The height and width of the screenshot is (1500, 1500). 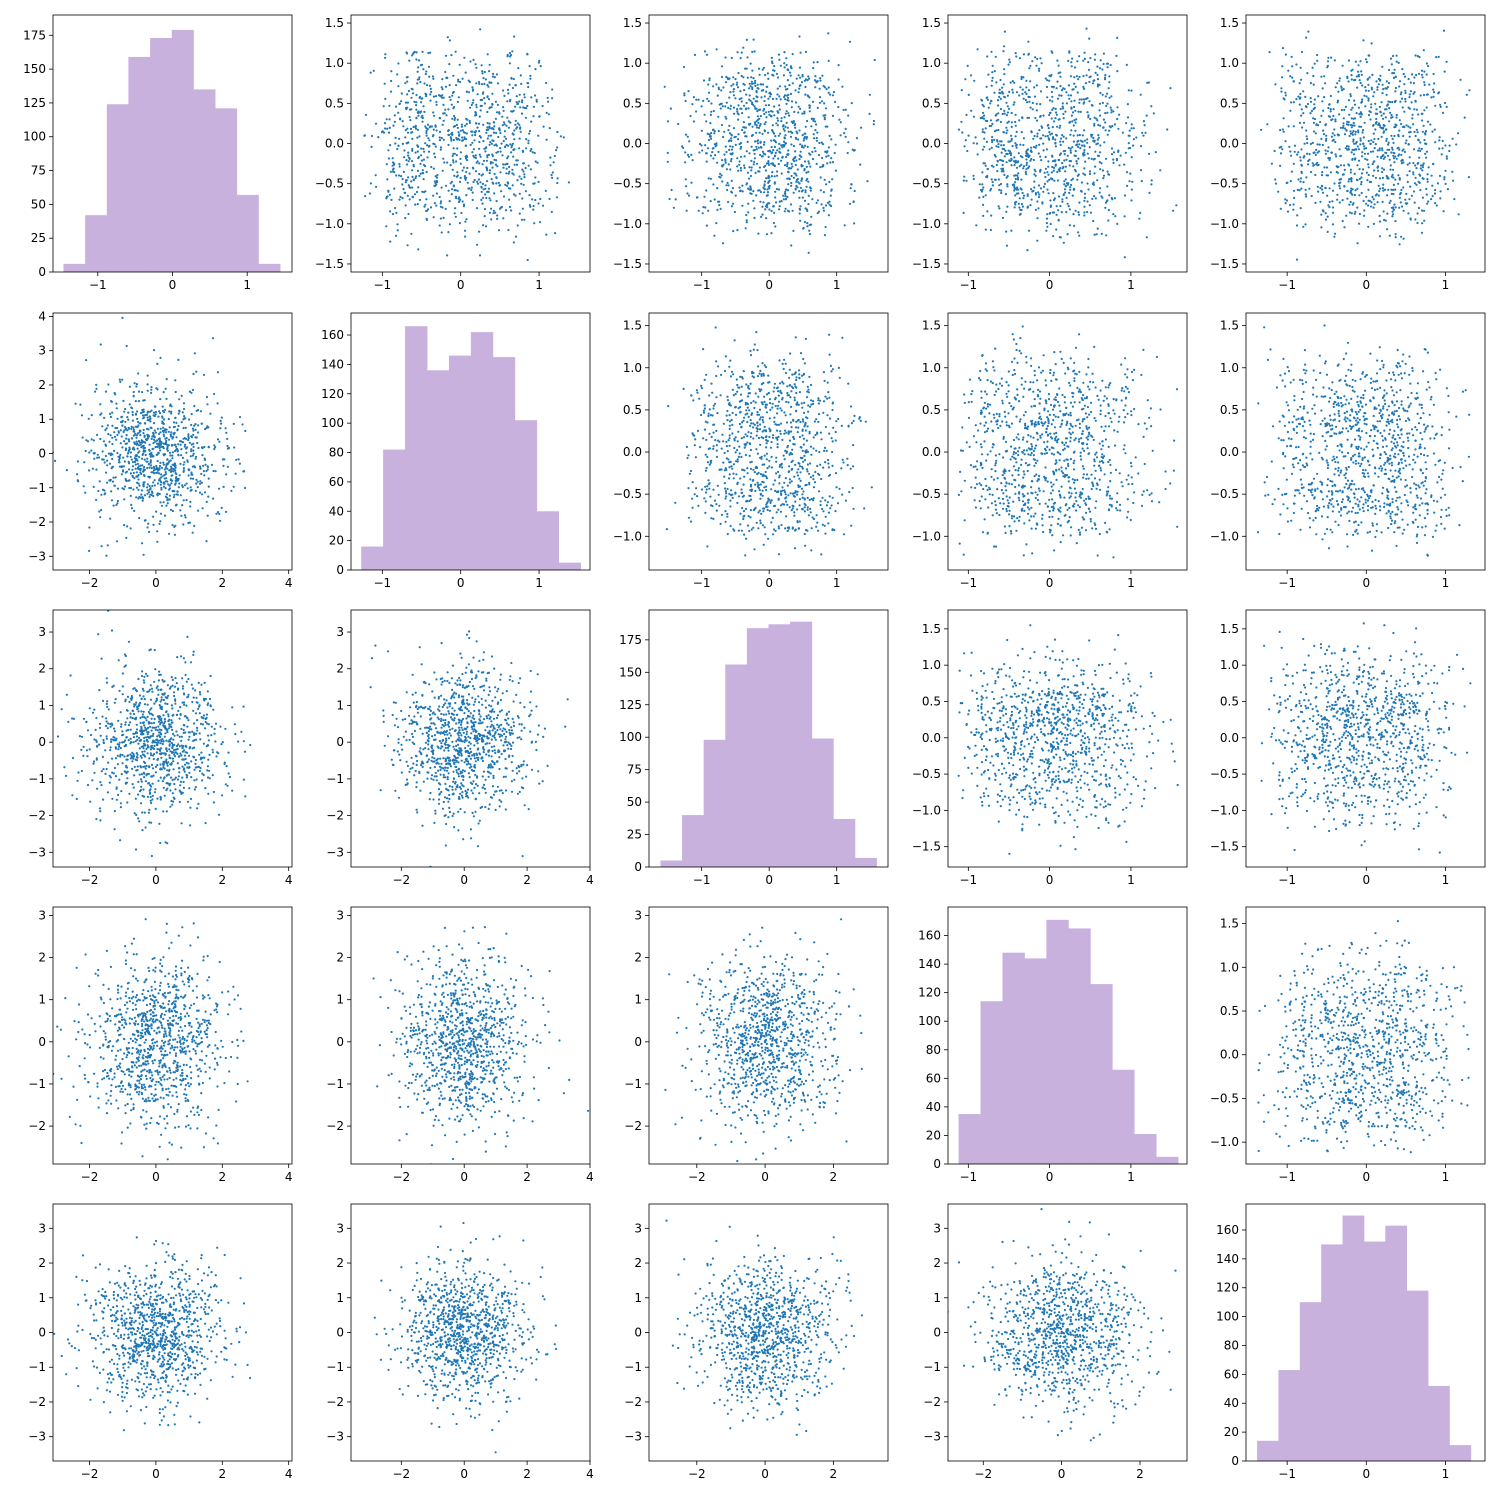 I want to click on x-tick-label: 0, so click(x=1366, y=285).